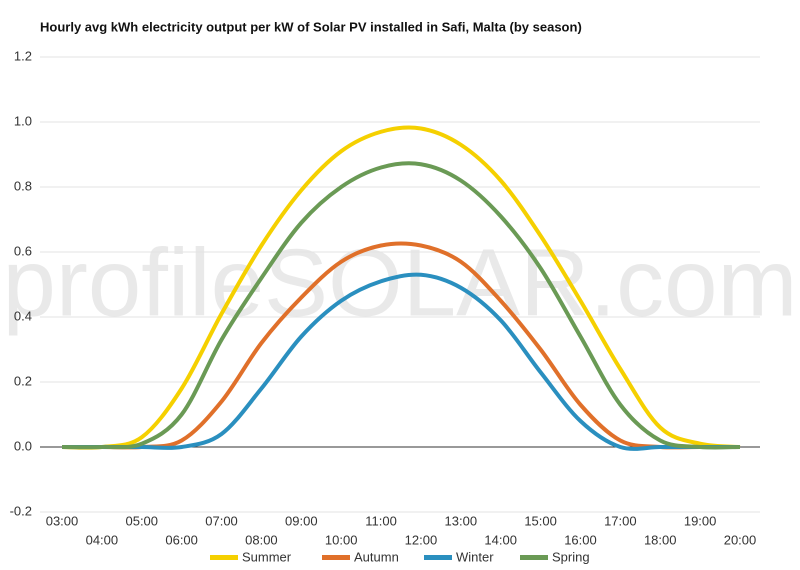 The image size is (800, 570). I want to click on x-tick-label: 08:00, so click(261, 539).